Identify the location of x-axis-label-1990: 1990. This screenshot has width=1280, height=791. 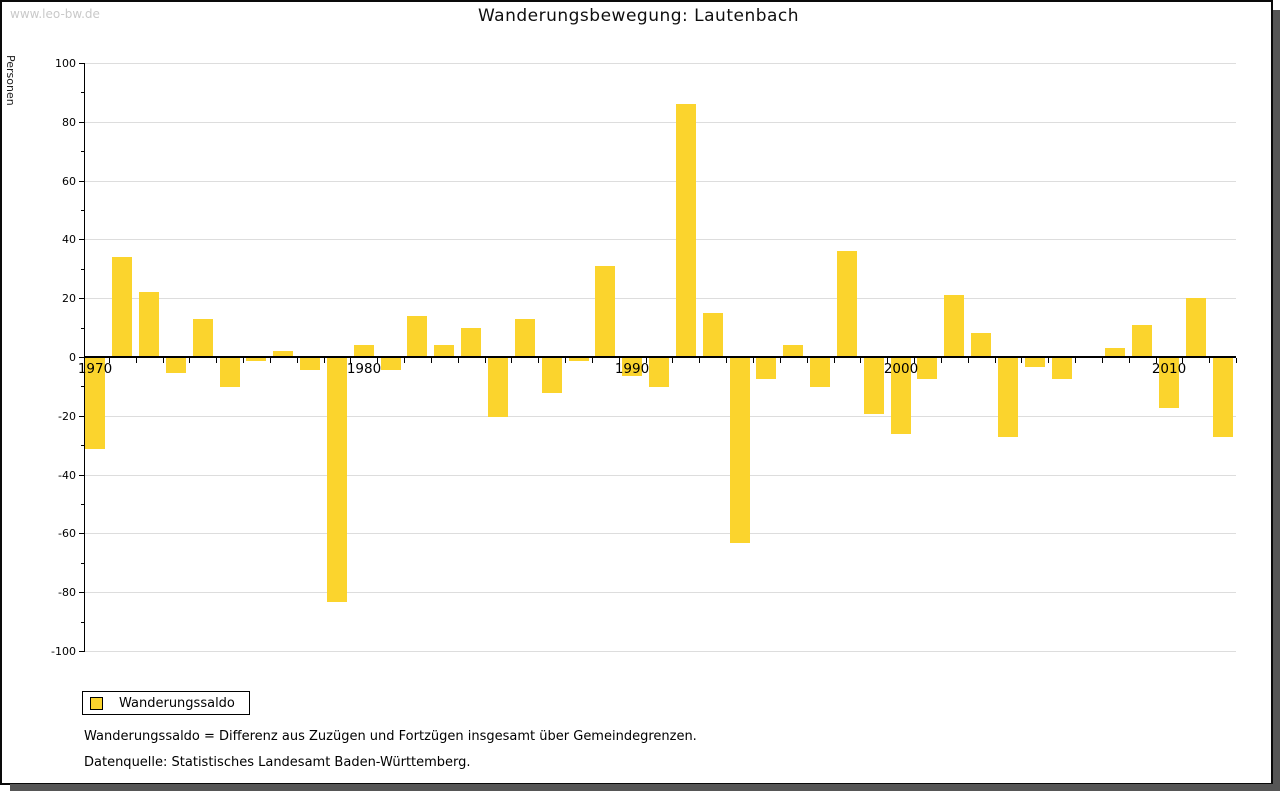
(632, 369).